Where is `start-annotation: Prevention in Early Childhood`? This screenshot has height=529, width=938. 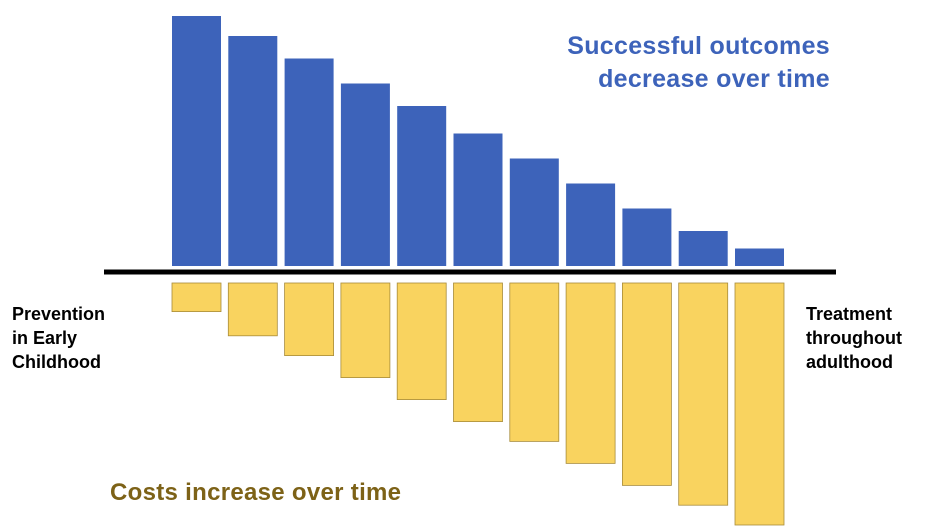
start-annotation: Prevention in Early Childhood is located at coordinates (59, 338).